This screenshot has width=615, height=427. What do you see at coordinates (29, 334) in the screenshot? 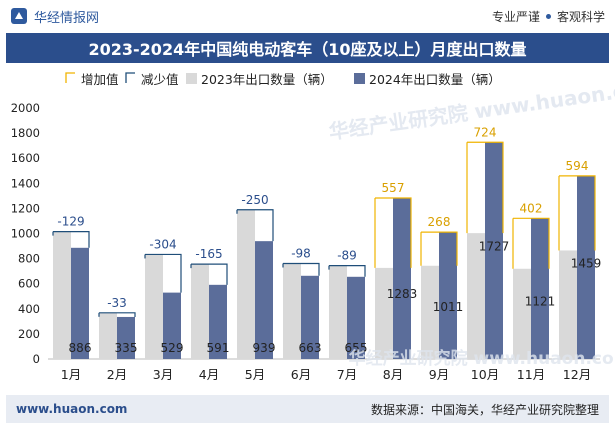
I see `y-tick-label: 200` at bounding box center [29, 334].